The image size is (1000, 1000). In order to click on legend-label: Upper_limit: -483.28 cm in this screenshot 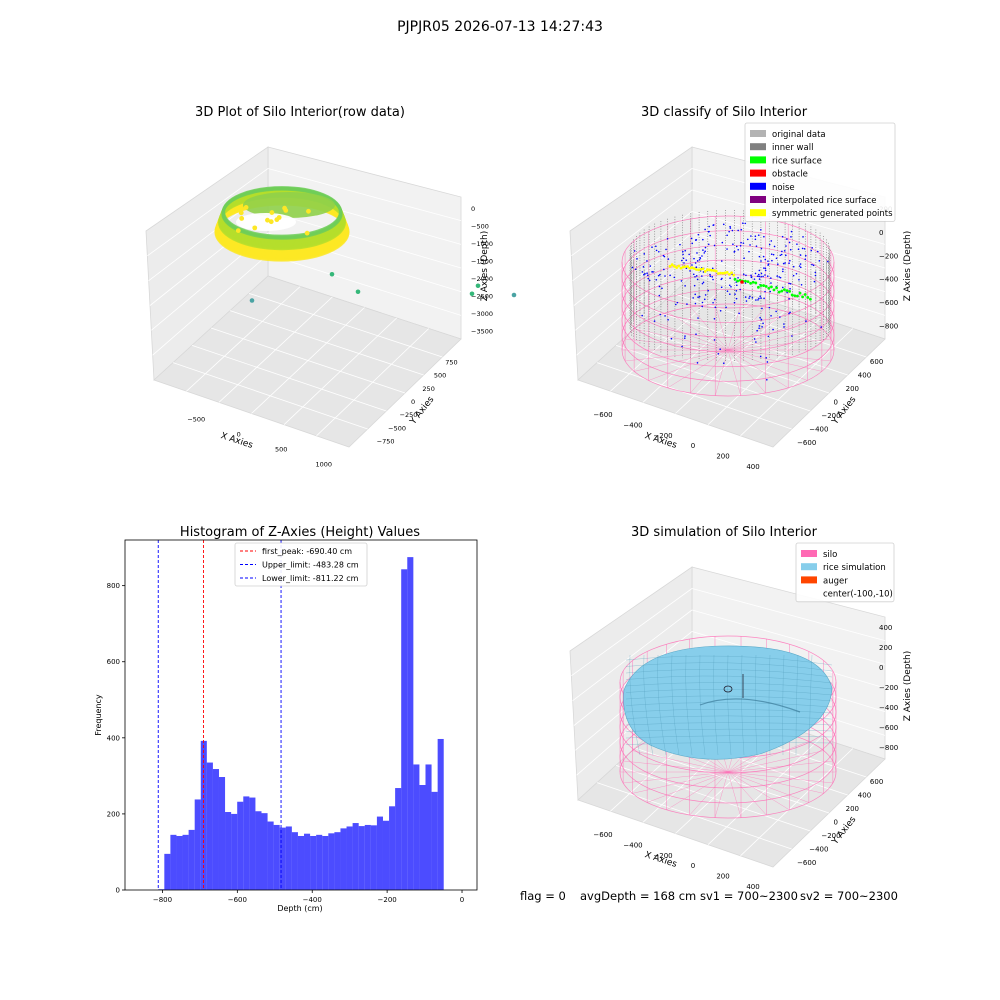, I will do `click(310, 565)`.